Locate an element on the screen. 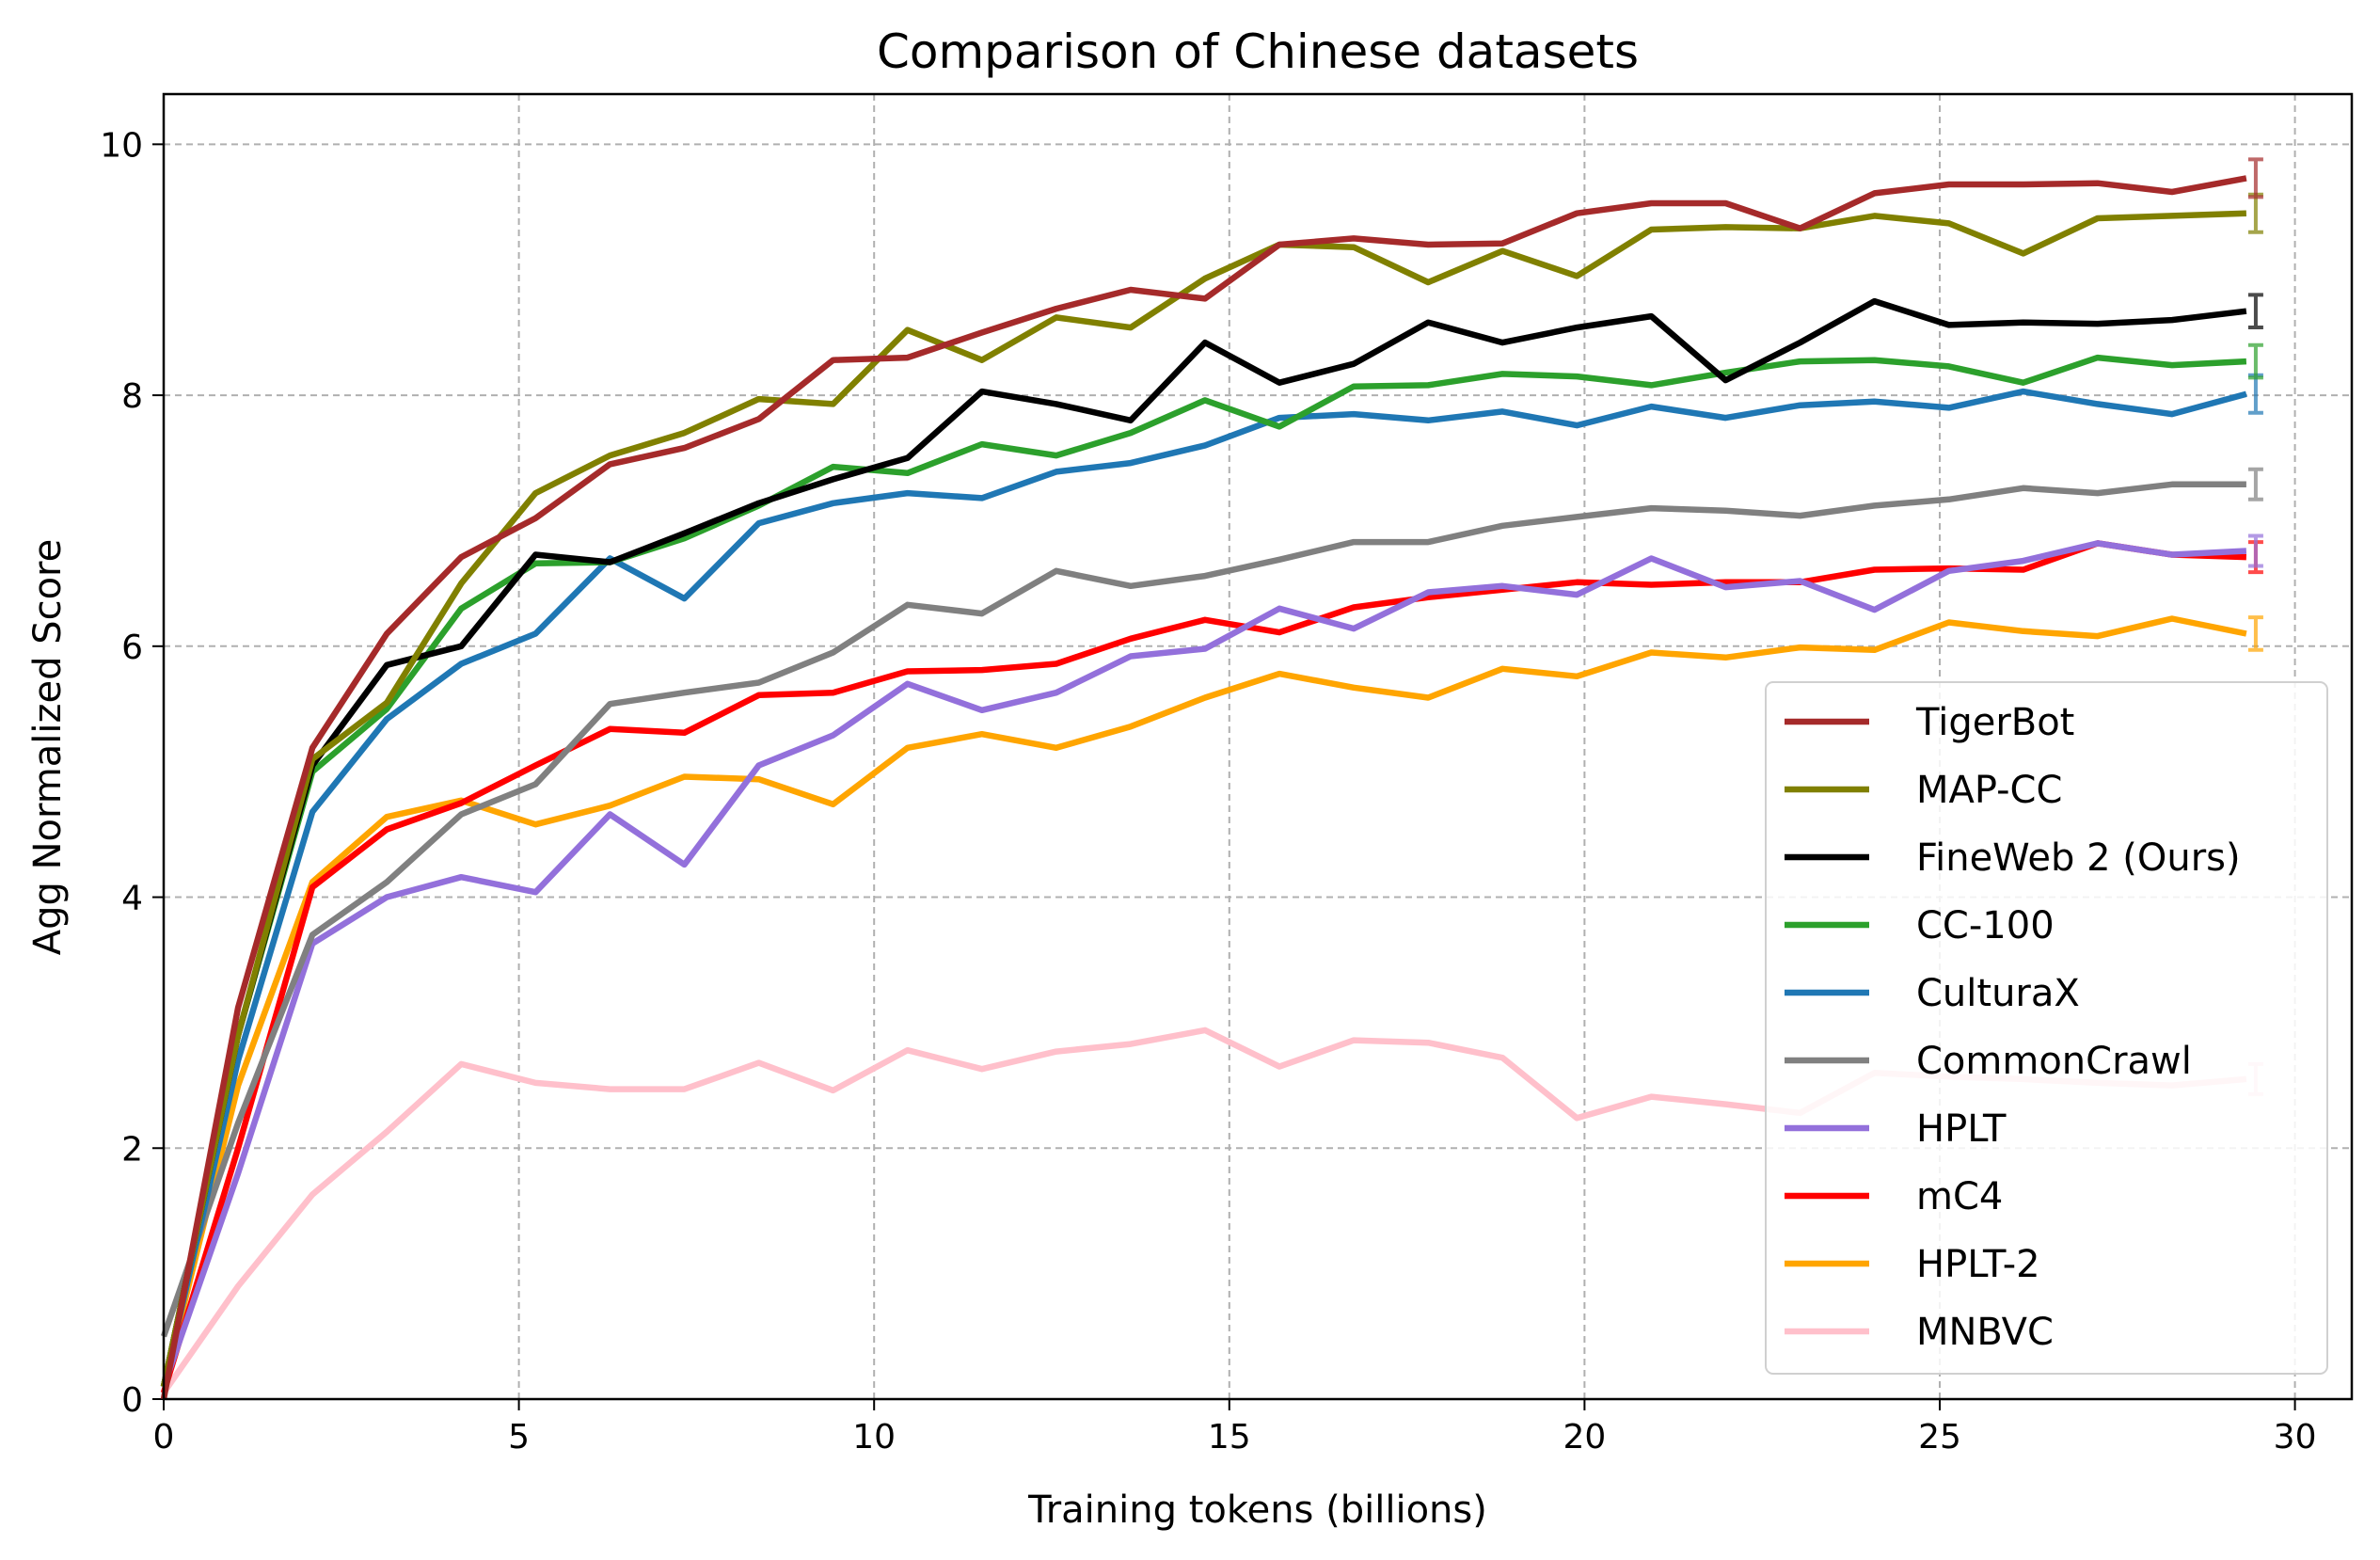 Image resolution: width=2380 pixels, height=1560 pixels. y-tick-label: 4 is located at coordinates (132, 899).